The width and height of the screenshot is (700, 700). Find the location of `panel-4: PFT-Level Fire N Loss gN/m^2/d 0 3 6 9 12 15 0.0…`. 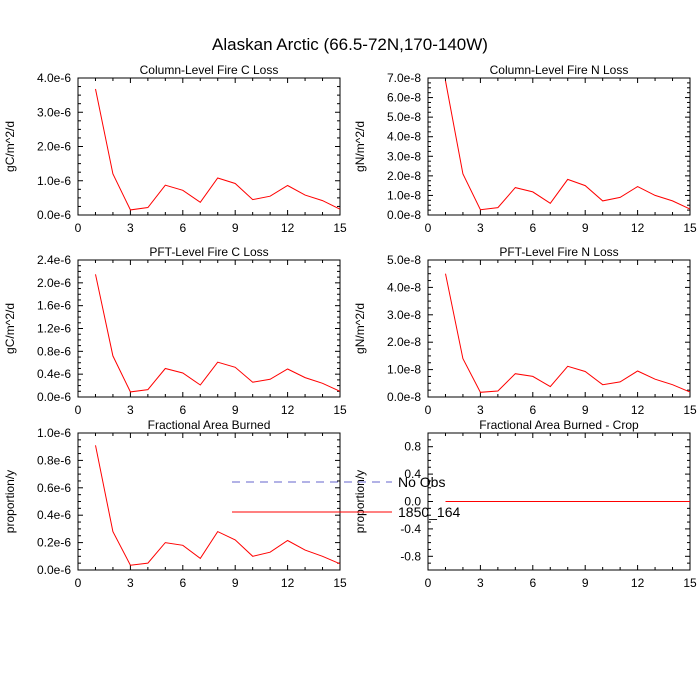

panel-4: PFT-Level Fire N Loss gN/m^2/d 0 3 6 9 12 15 0.0… is located at coordinates (525, 331).